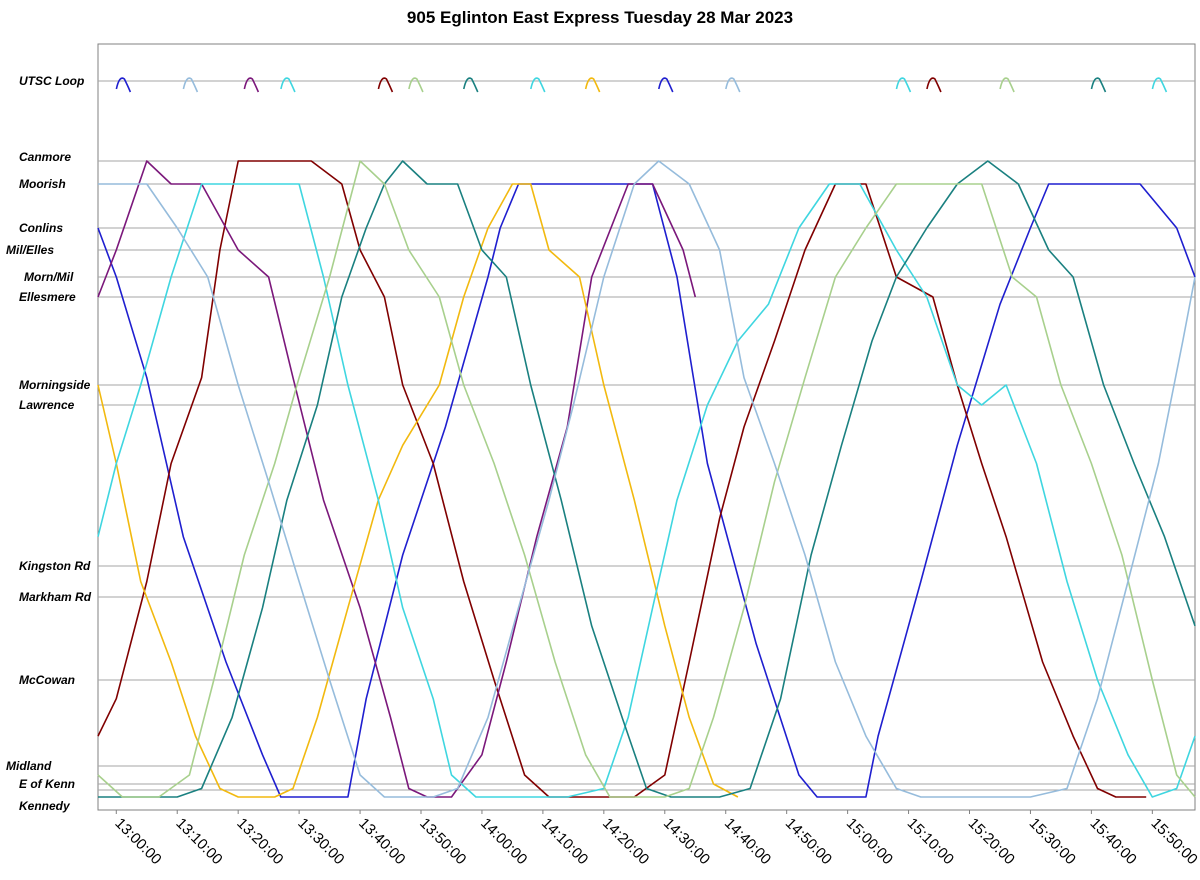  What do you see at coordinates (442, 841) in the screenshot?
I see `x-tick-label: 13:50:00` at bounding box center [442, 841].